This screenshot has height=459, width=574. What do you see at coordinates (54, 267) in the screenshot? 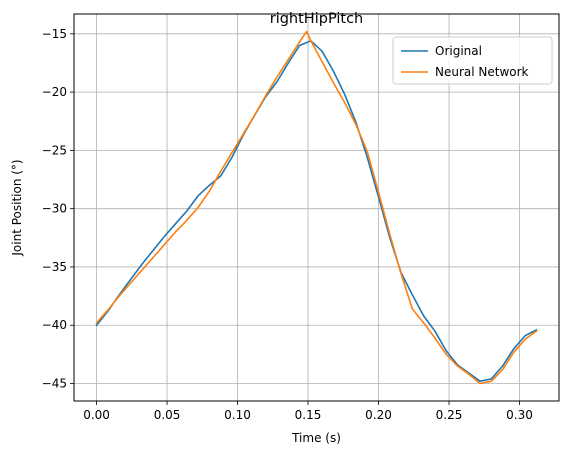
I see `y-tick-label: −35` at bounding box center [54, 267].